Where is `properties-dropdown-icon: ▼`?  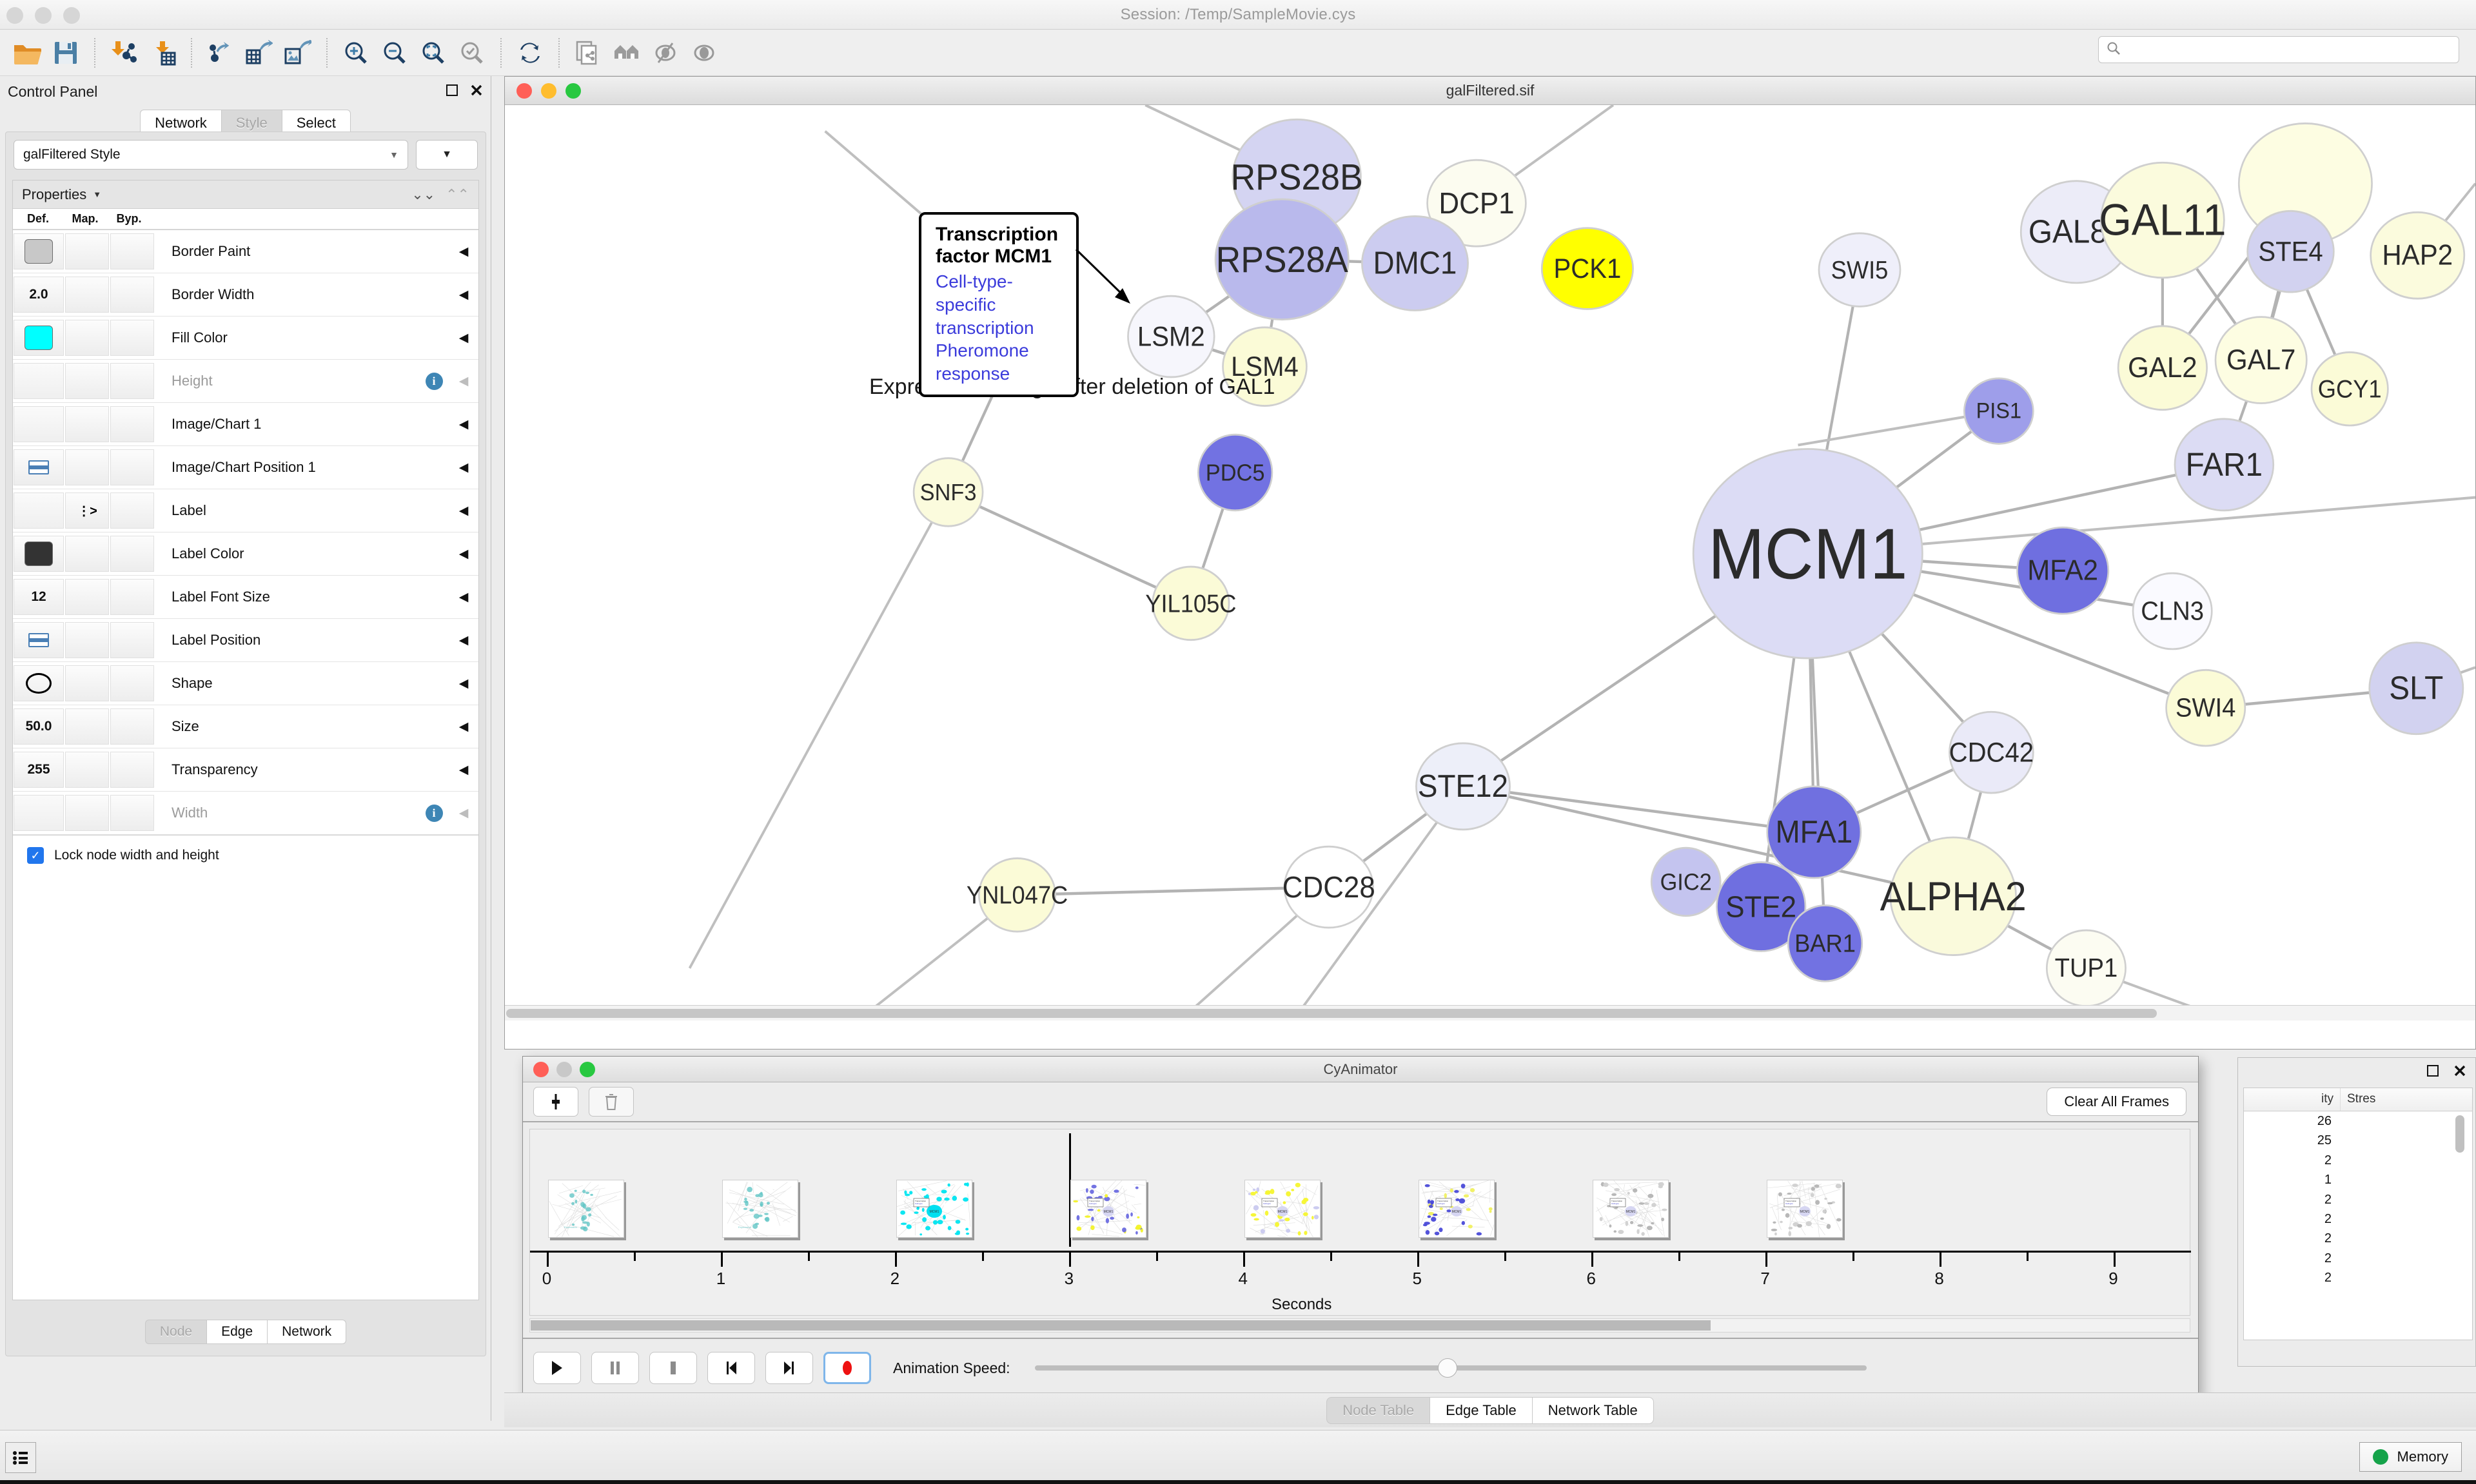
properties-dropdown-icon: ▼ is located at coordinates (97, 194).